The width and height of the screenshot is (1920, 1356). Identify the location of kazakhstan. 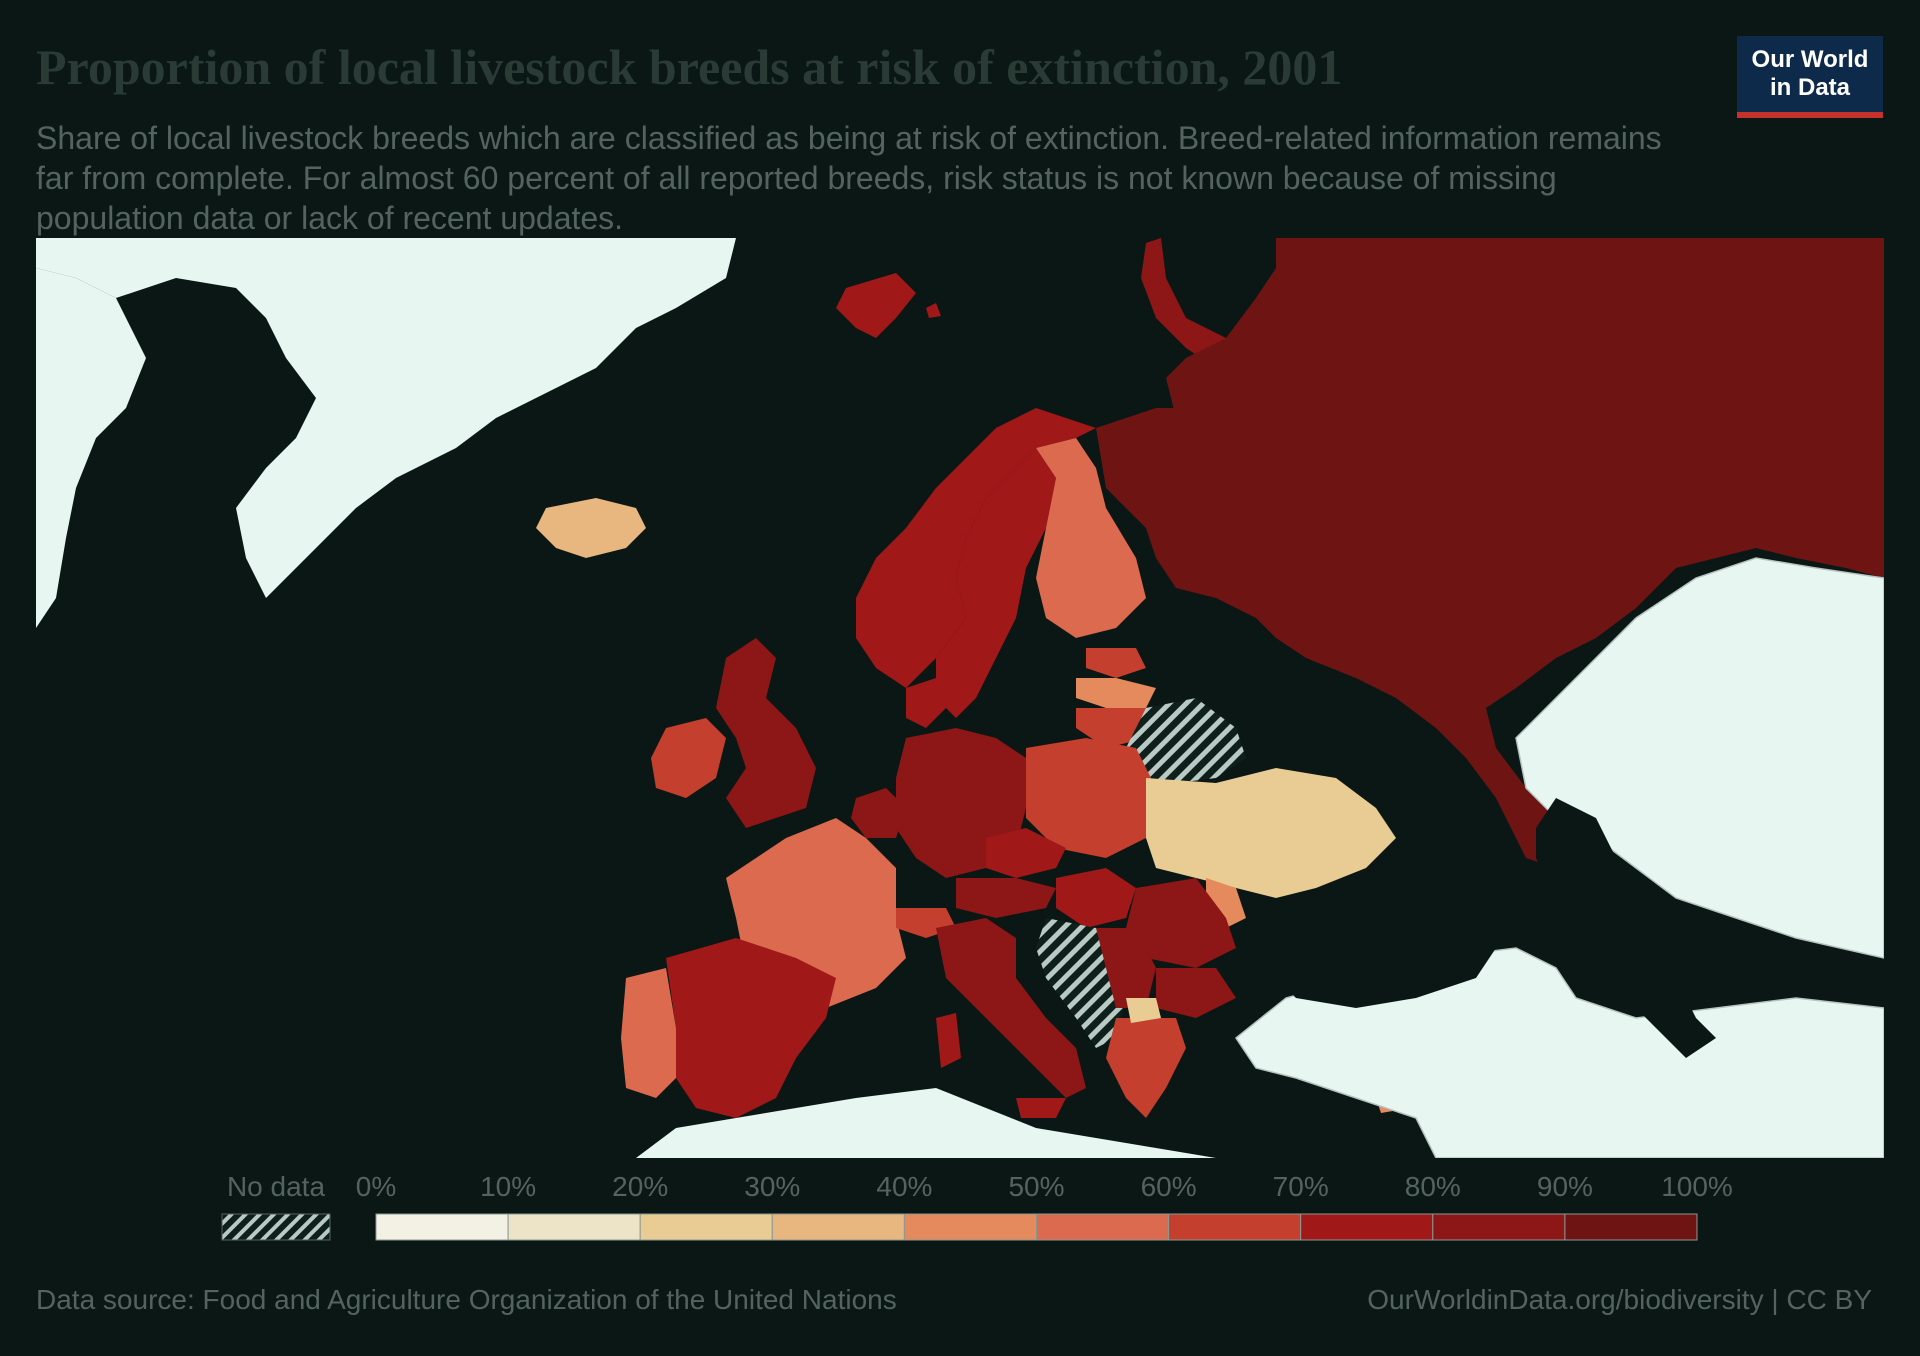
(1699, 758).